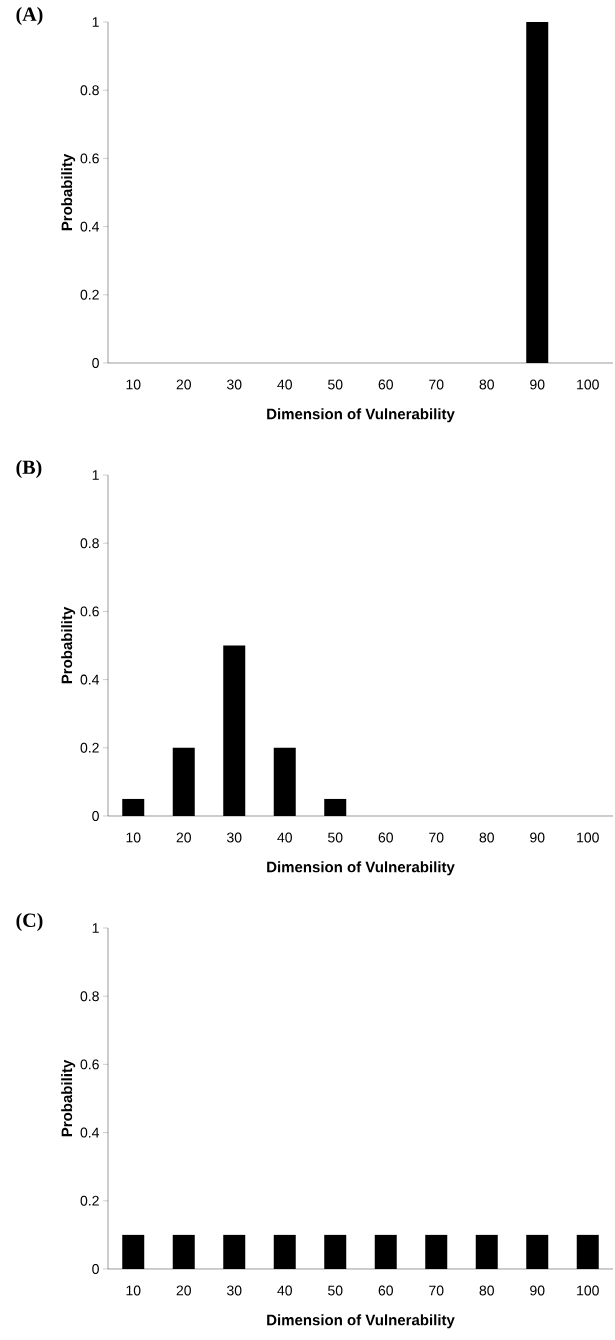 Image resolution: width=615 pixels, height=1340 pixels. I want to click on chart-title: (B), so click(29, 469).